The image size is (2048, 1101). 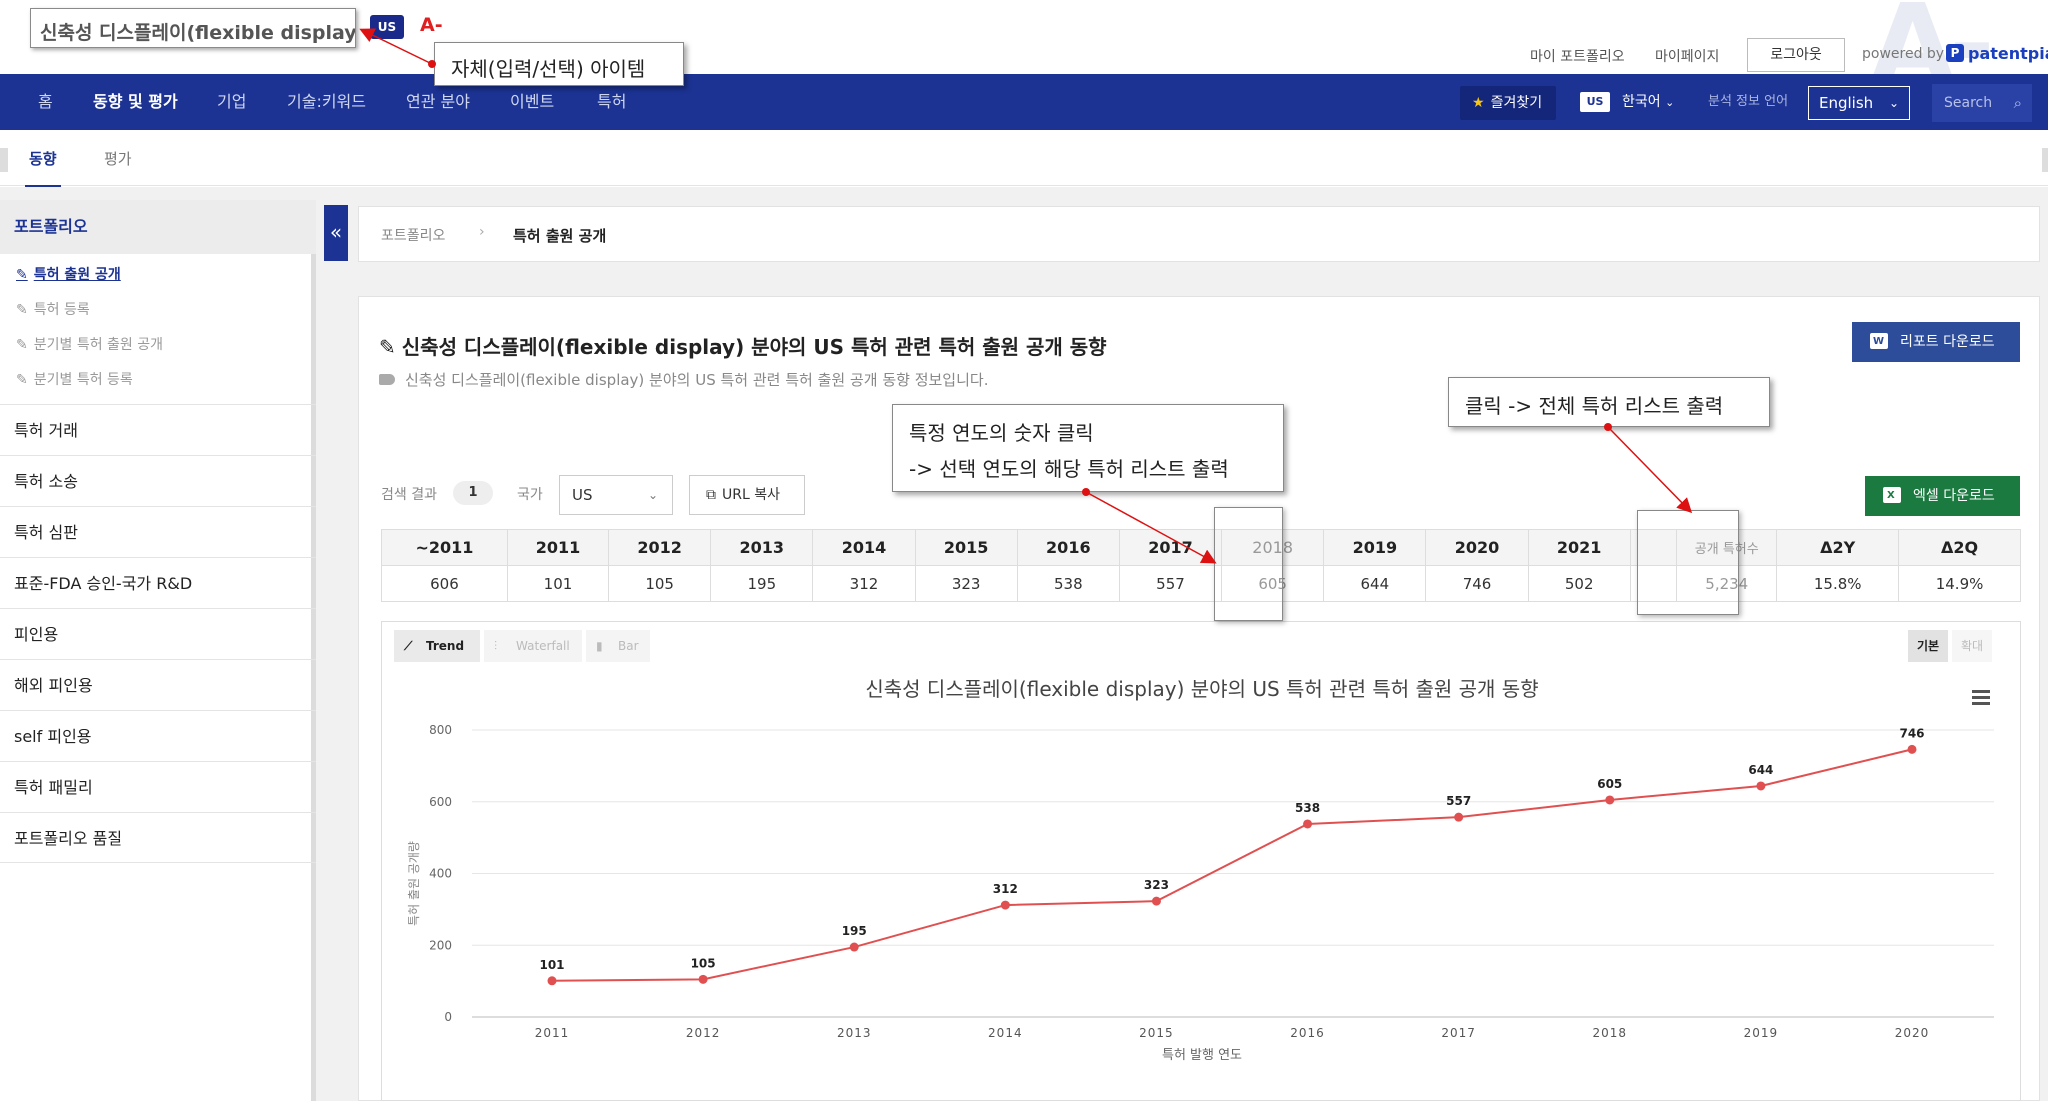 I want to click on year-count-cell: 538, so click(x=1068, y=583).